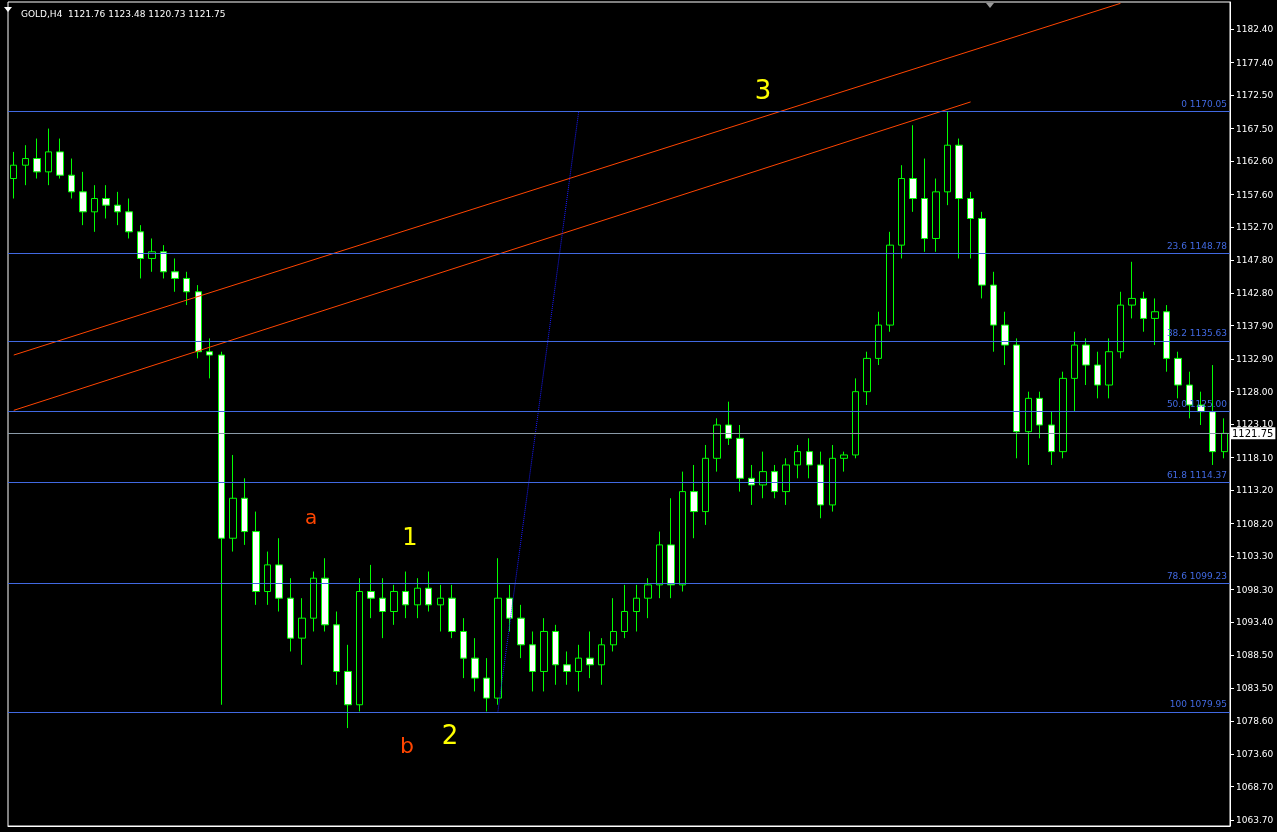 The image size is (1277, 832). I want to click on y-tick-label: 1103.30, so click(1255, 556).